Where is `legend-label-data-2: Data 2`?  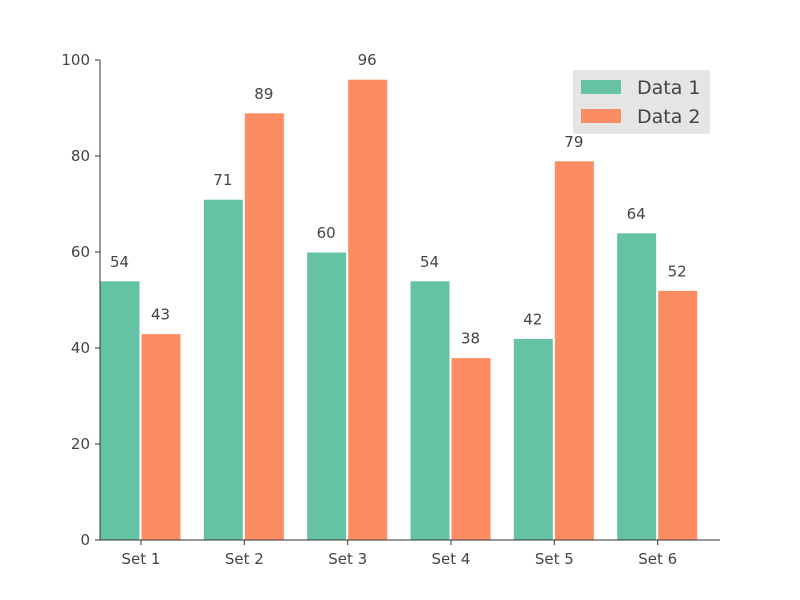 legend-label-data-2: Data 2 is located at coordinates (669, 117).